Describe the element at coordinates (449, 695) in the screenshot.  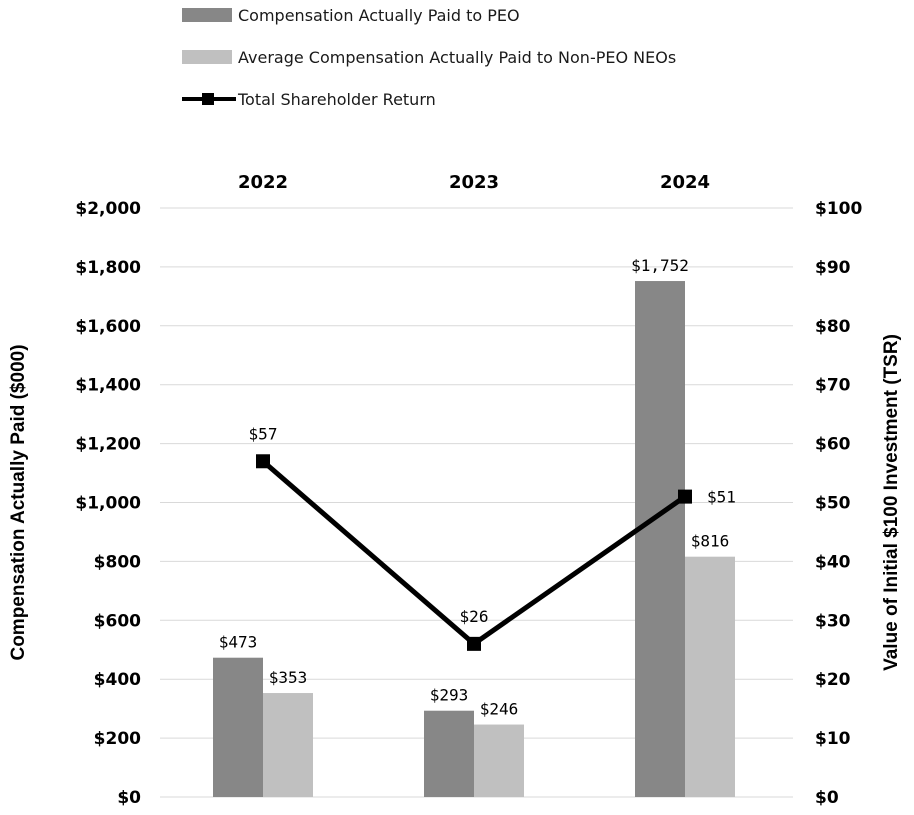
I see `bar-data-label: $293` at that location.